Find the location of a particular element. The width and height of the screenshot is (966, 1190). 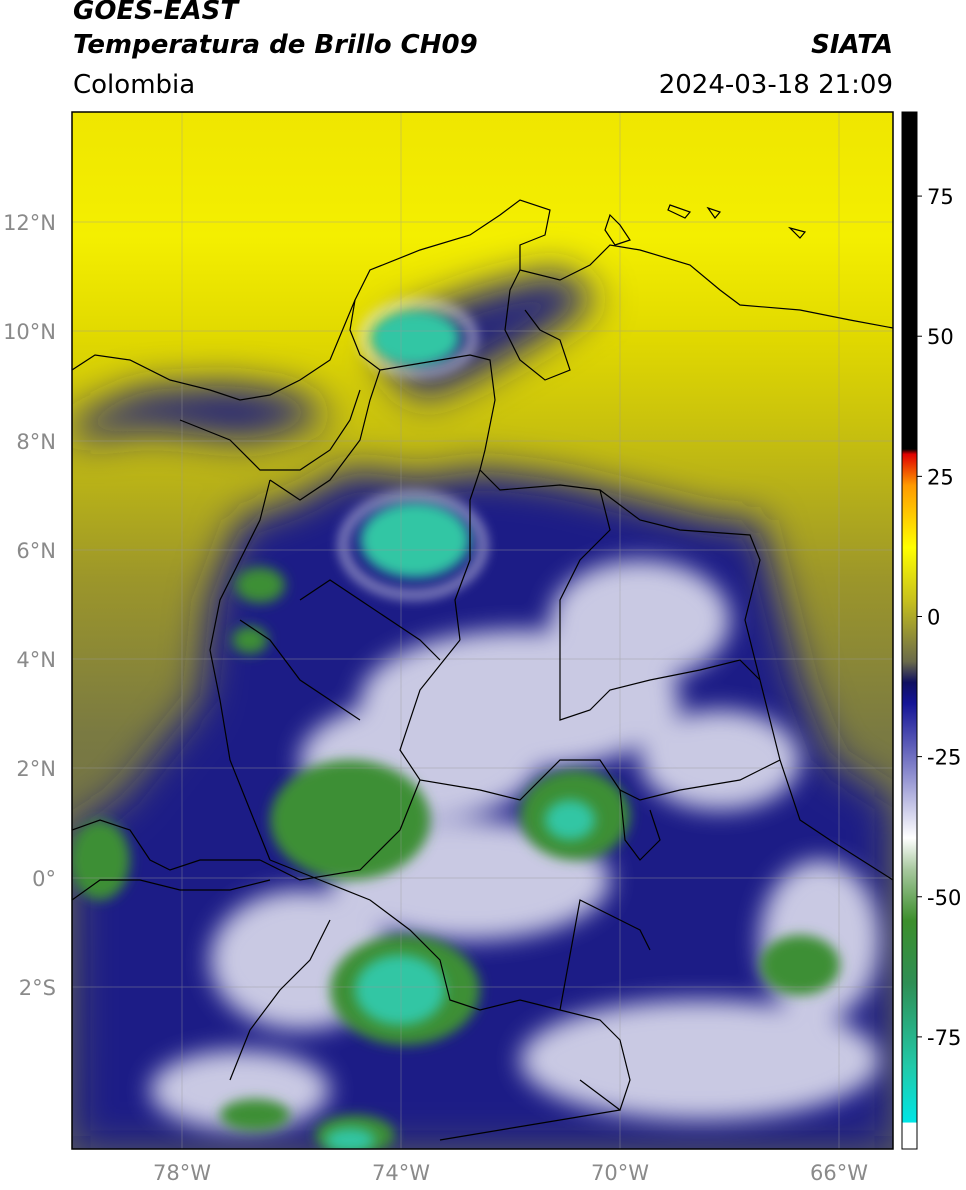

latitude-axis: 12°N 10°N 8°N 6°N 4°N 2°N 0° 2°S is located at coordinates (29, 605).